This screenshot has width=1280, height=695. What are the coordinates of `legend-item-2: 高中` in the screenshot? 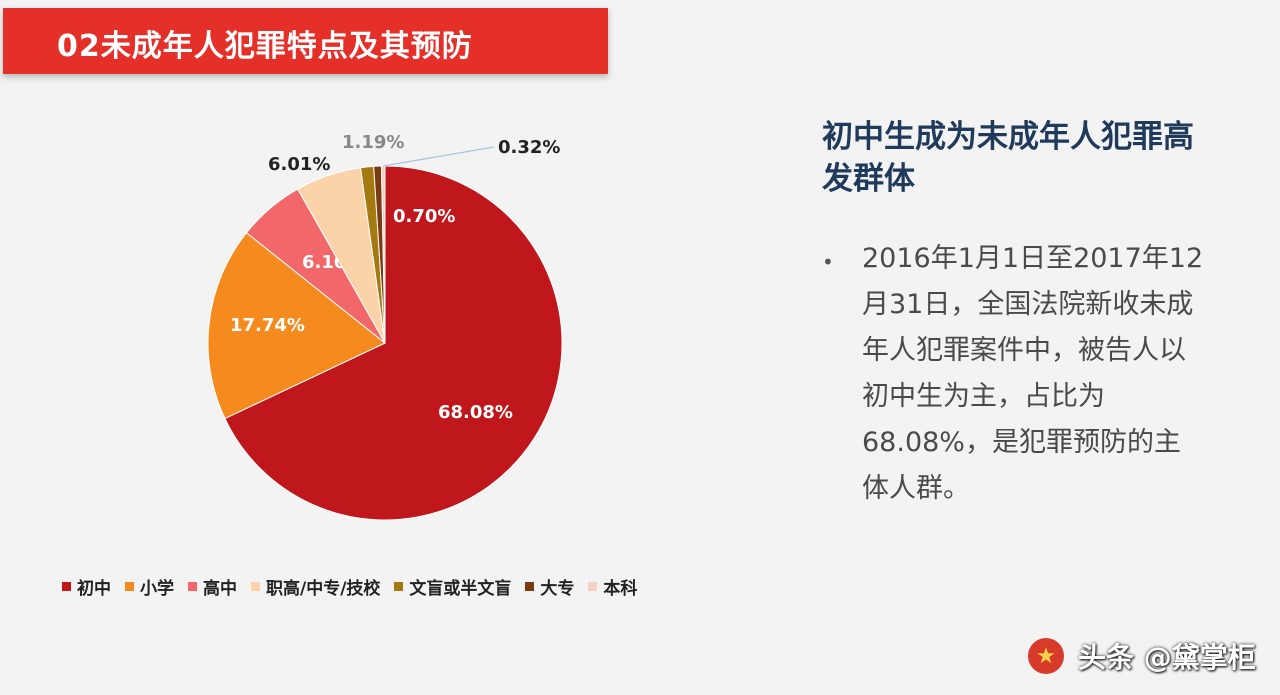 It's located at (212, 586).